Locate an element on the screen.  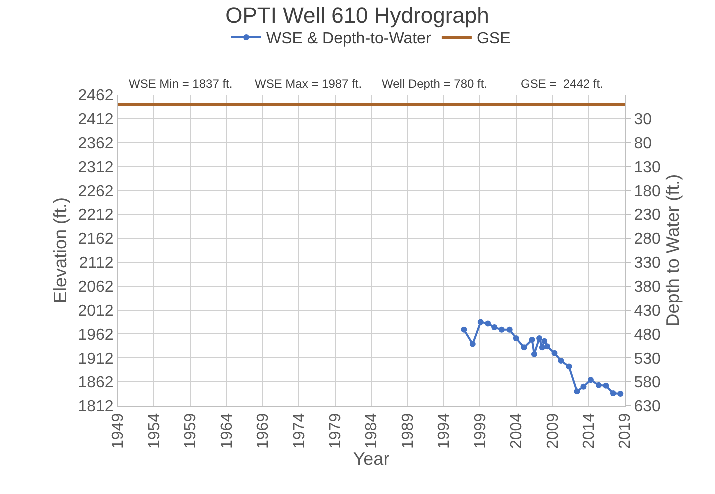
x-tick-label: 1964 is located at coordinates (227, 431).